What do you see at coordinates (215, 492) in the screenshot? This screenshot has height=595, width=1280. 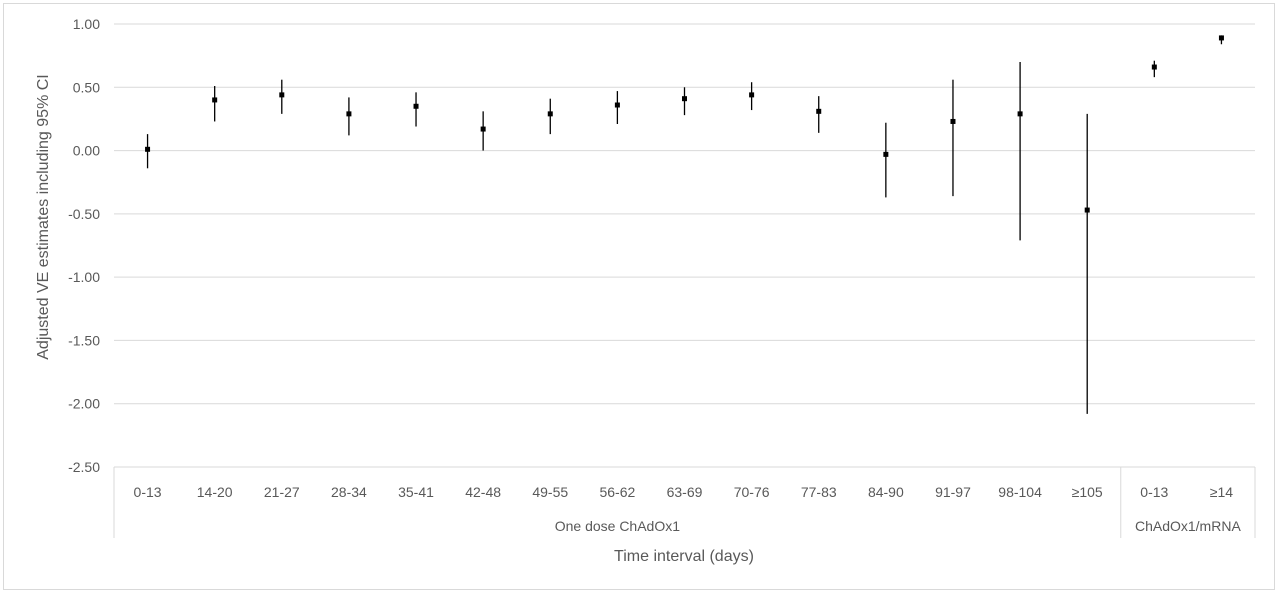 I see `x-tick-label: 14-20` at bounding box center [215, 492].